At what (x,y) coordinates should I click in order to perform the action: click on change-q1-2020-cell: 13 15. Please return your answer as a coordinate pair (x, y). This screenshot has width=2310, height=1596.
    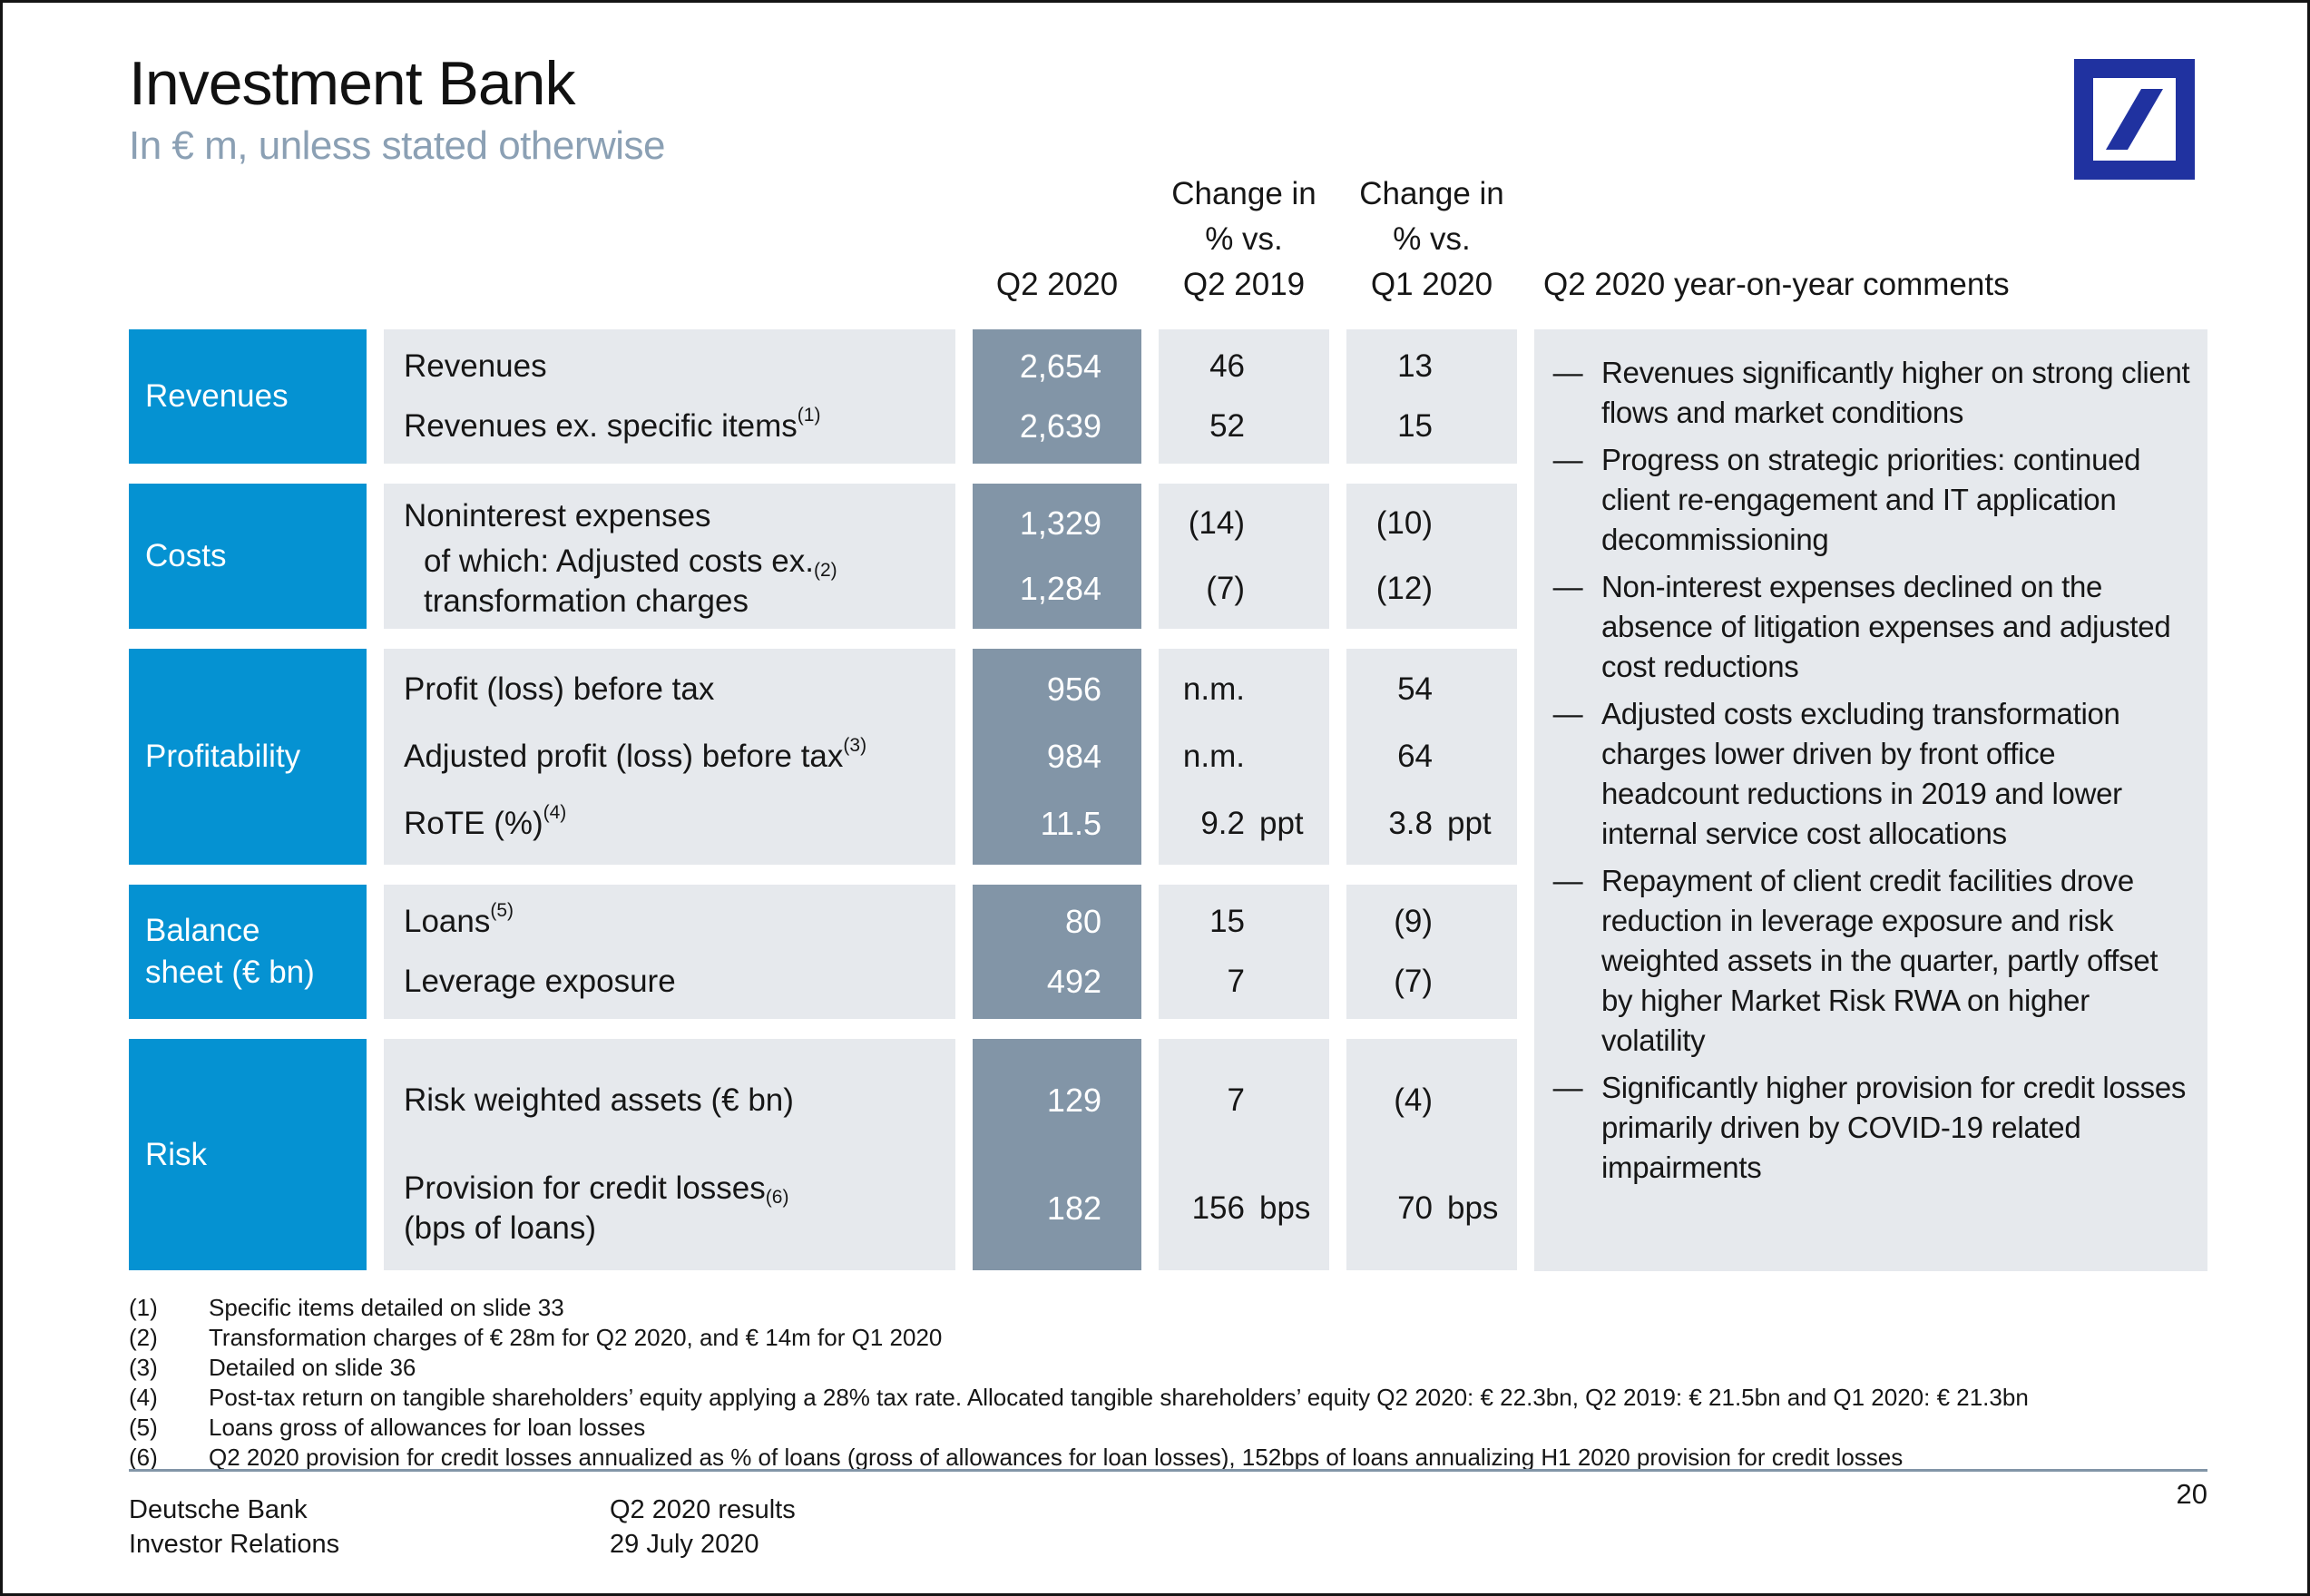
    Looking at the image, I should click on (1431, 396).